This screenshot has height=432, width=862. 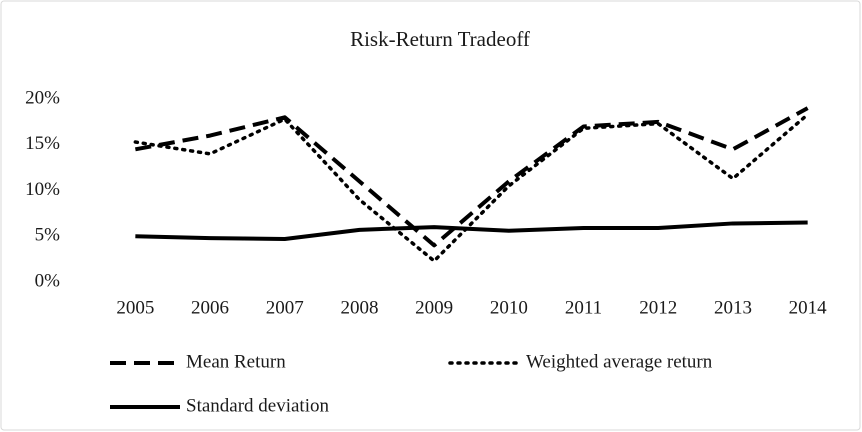 What do you see at coordinates (135, 307) in the screenshot?
I see `x-tick-label: 2005` at bounding box center [135, 307].